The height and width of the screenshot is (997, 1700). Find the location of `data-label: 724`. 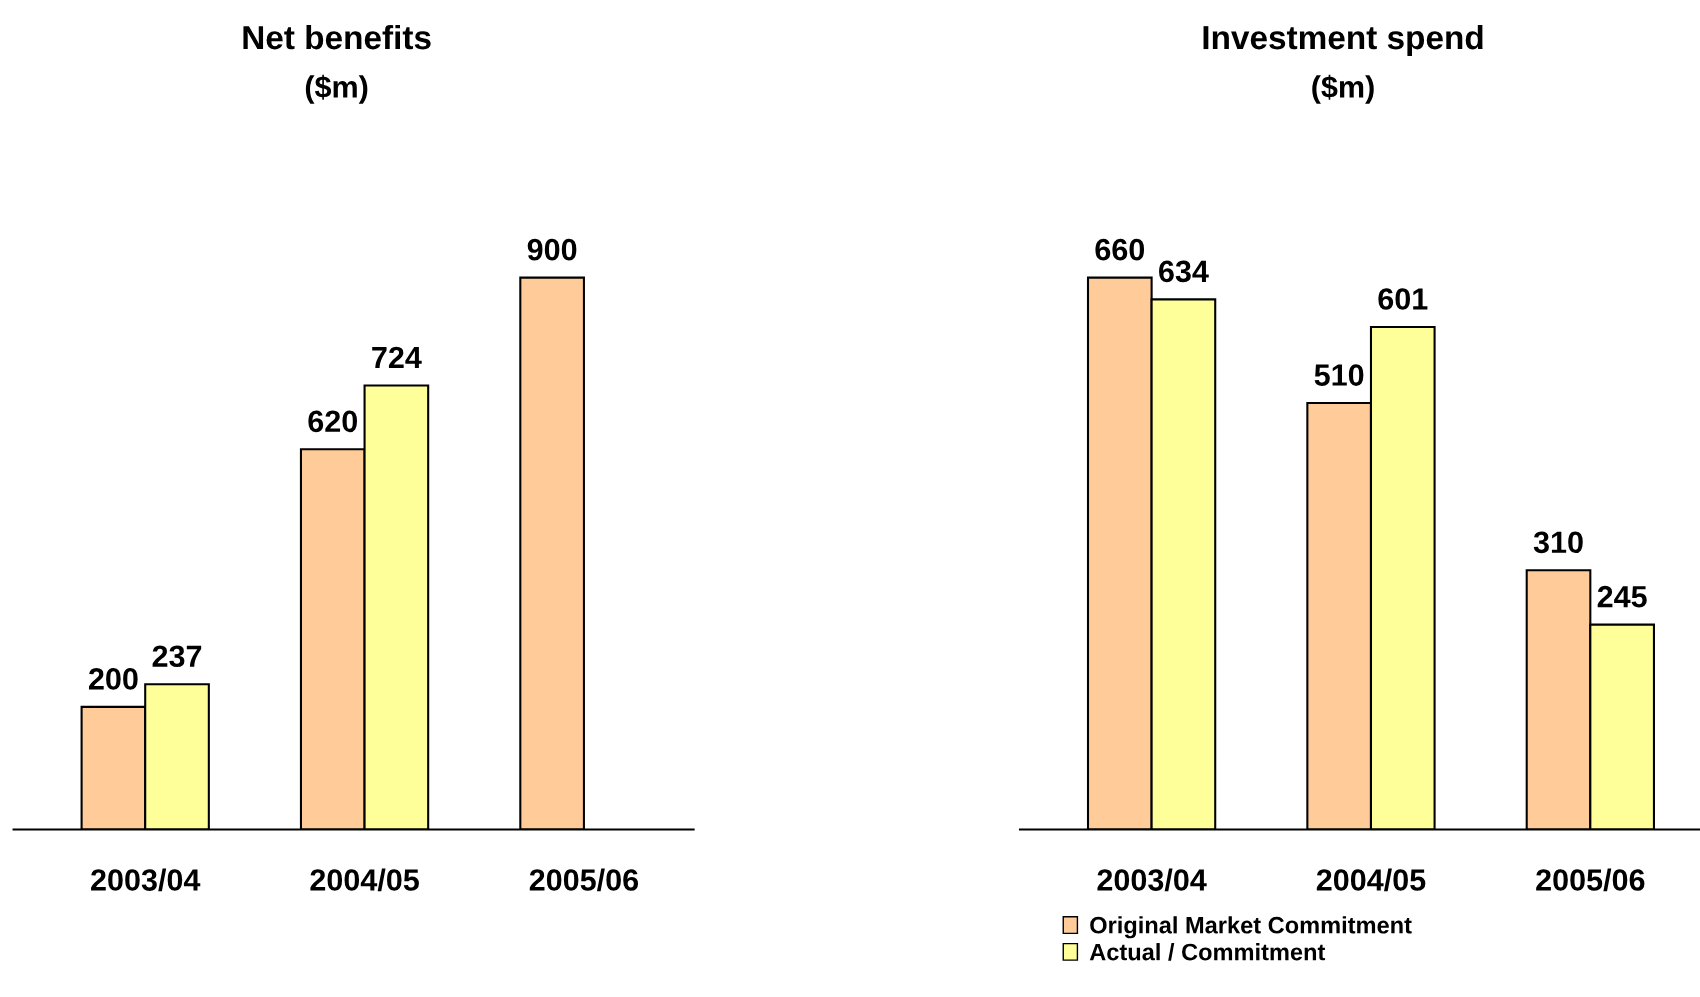

data-label: 724 is located at coordinates (397, 357).